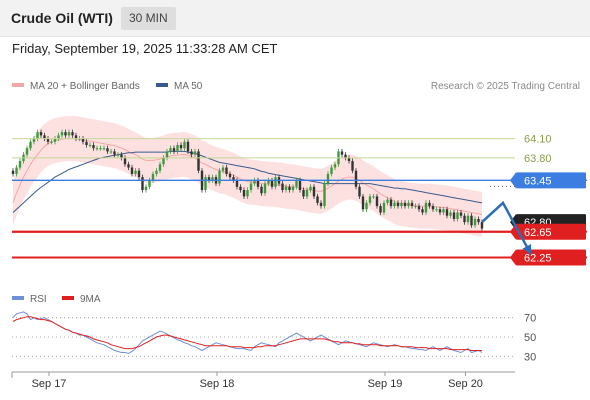 This screenshot has width=590, height=400. Describe the element at coordinates (148, 18) in the screenshot. I see `timeframe-badge: 30 MIN` at that location.